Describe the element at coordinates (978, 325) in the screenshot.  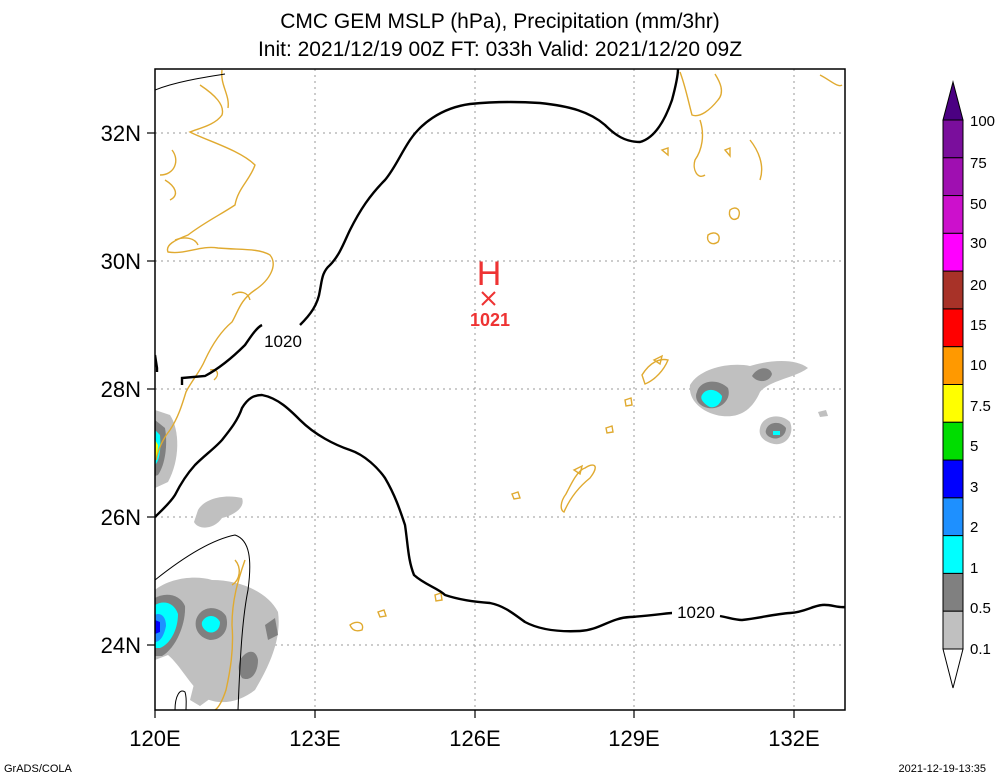
I see `colorbar-label: 15` at that location.